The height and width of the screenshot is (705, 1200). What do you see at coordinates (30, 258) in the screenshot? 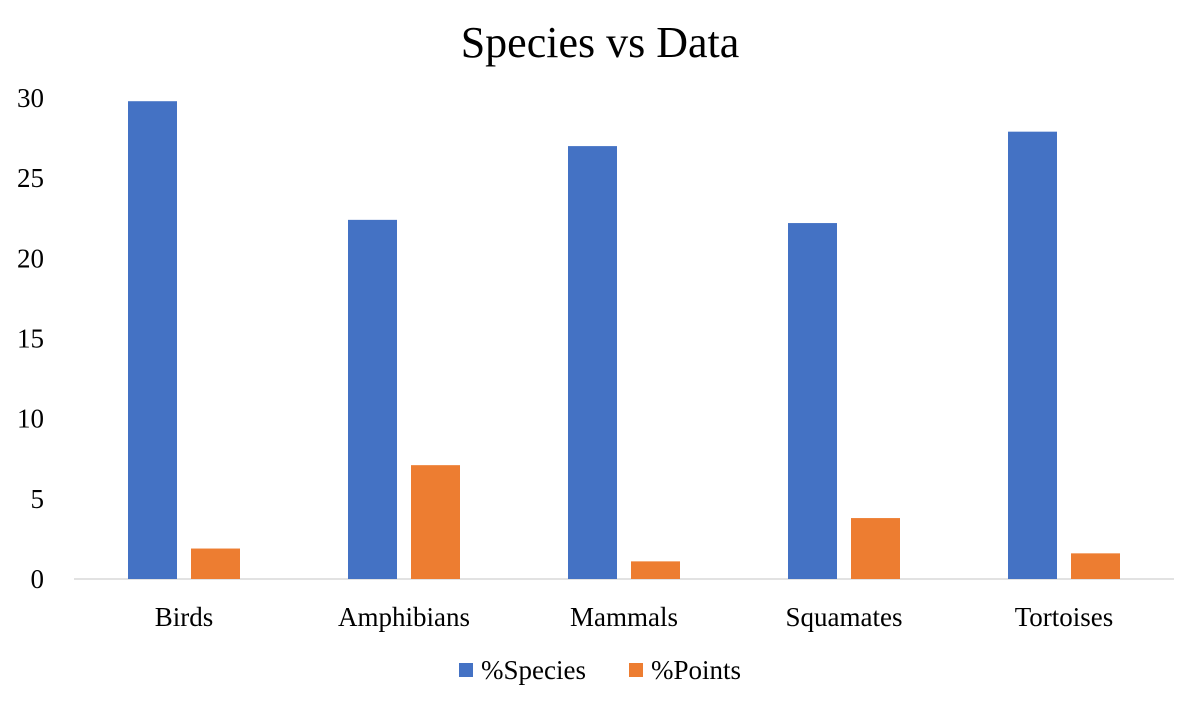
I see `y-tick-label: 20` at bounding box center [30, 258].